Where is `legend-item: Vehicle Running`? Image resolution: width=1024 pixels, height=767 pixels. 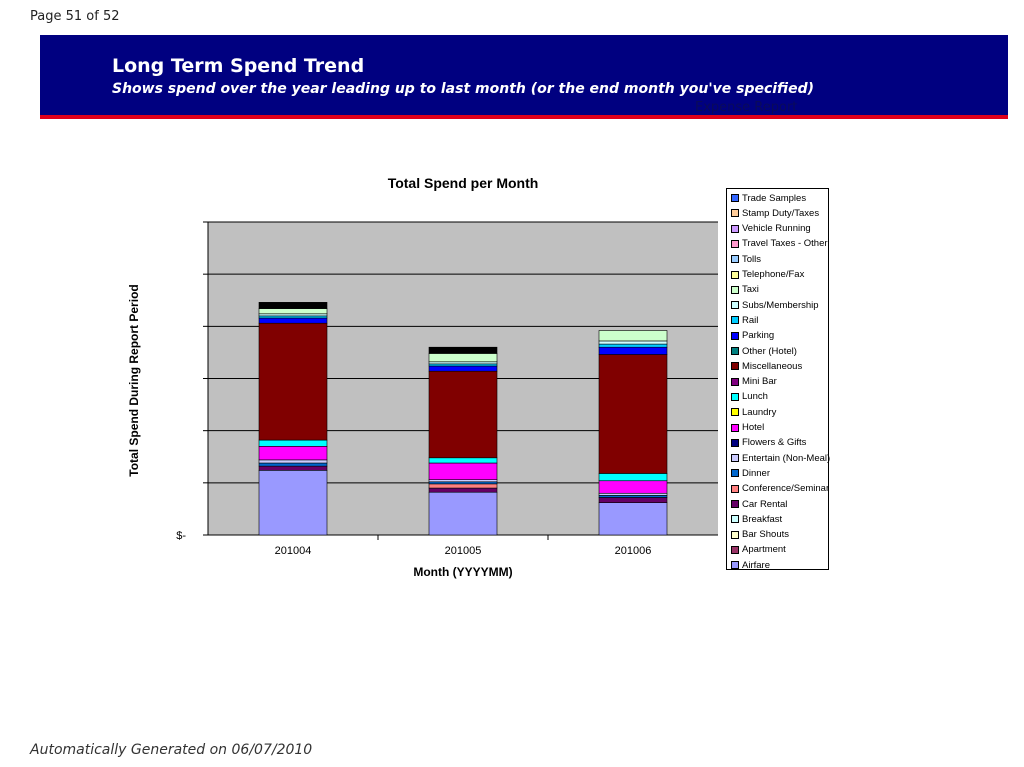
legend-item: Vehicle Running is located at coordinates (771, 229).